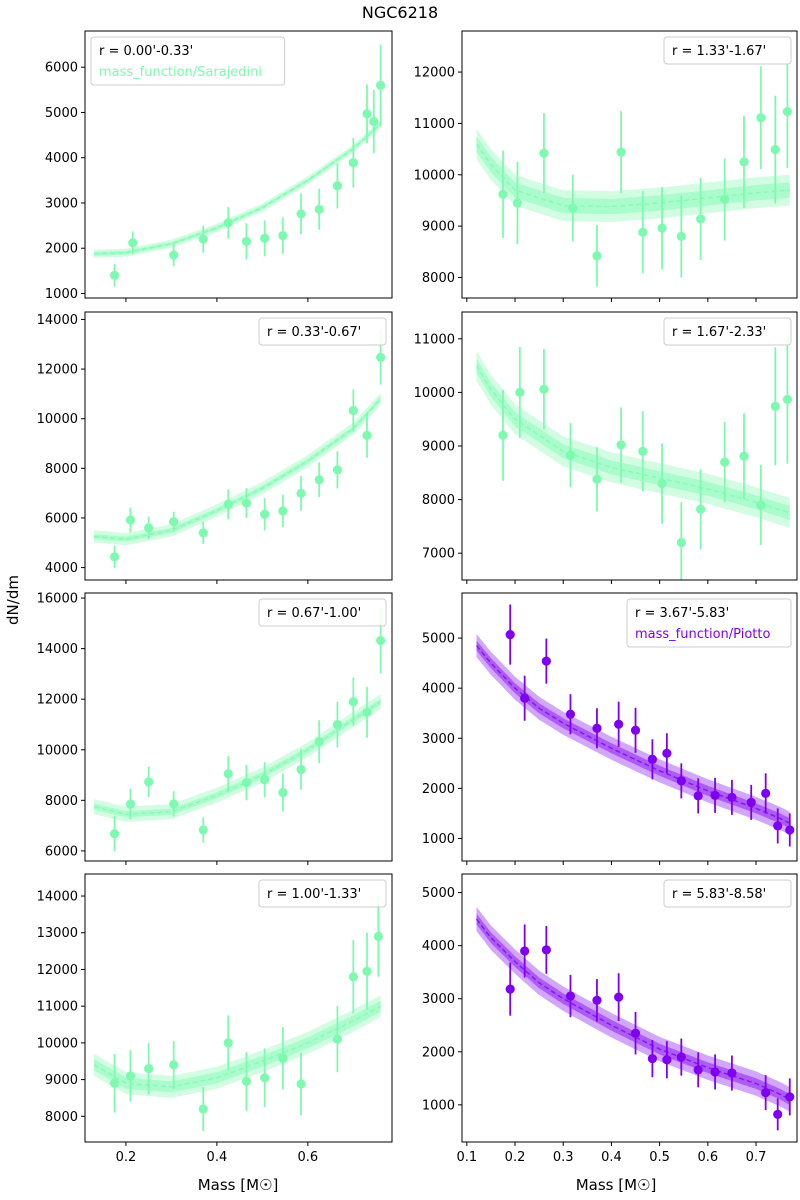 The height and width of the screenshot is (1200, 800). What do you see at coordinates (466, 1157) in the screenshot?
I see `x-tick-label: 0.1` at bounding box center [466, 1157].